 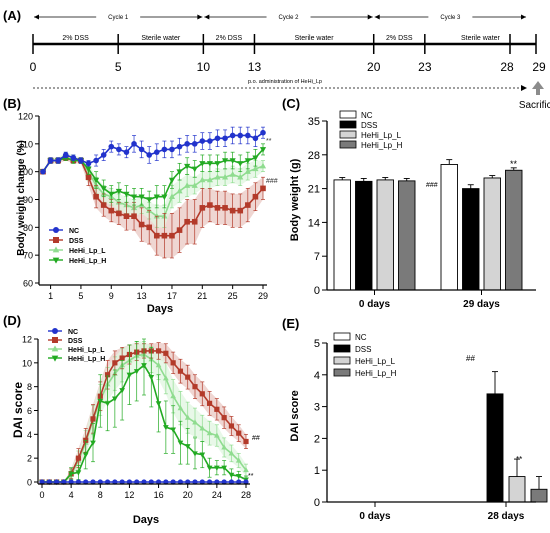 I want to click on legend-label: HeHi_Lp_L, so click(x=87, y=251).